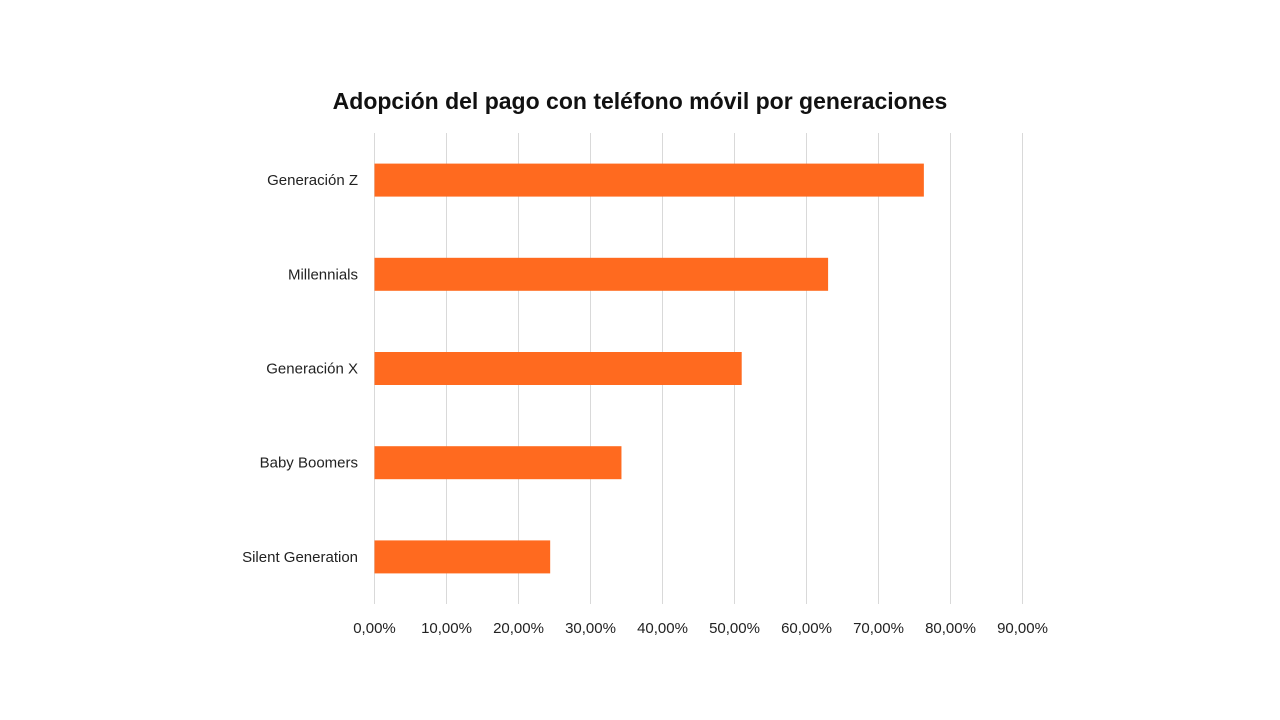 Image resolution: width=1280 pixels, height=720 pixels. I want to click on x-tick-label-0: 0,00%, so click(374, 628).